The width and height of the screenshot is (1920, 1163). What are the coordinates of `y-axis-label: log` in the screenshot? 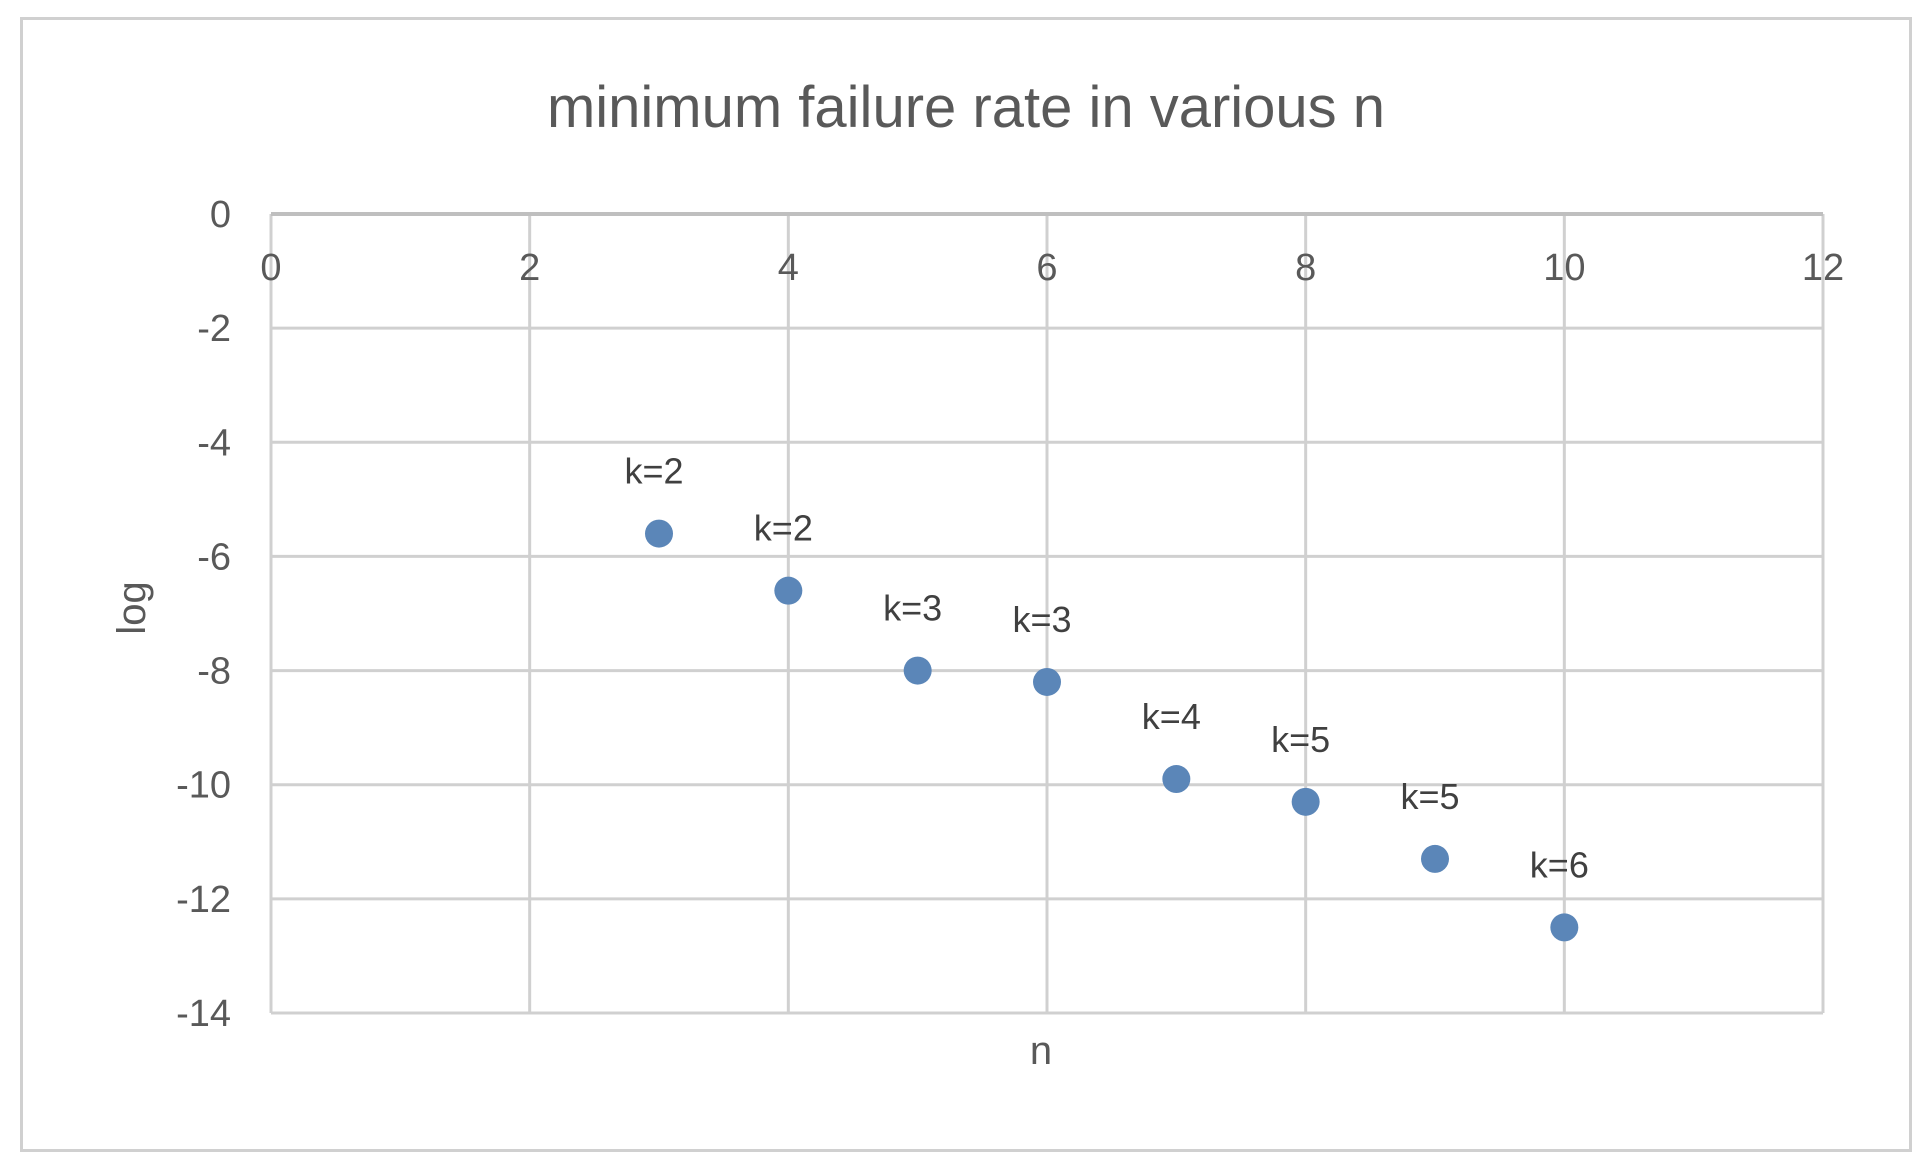 It's located at (132, 607).